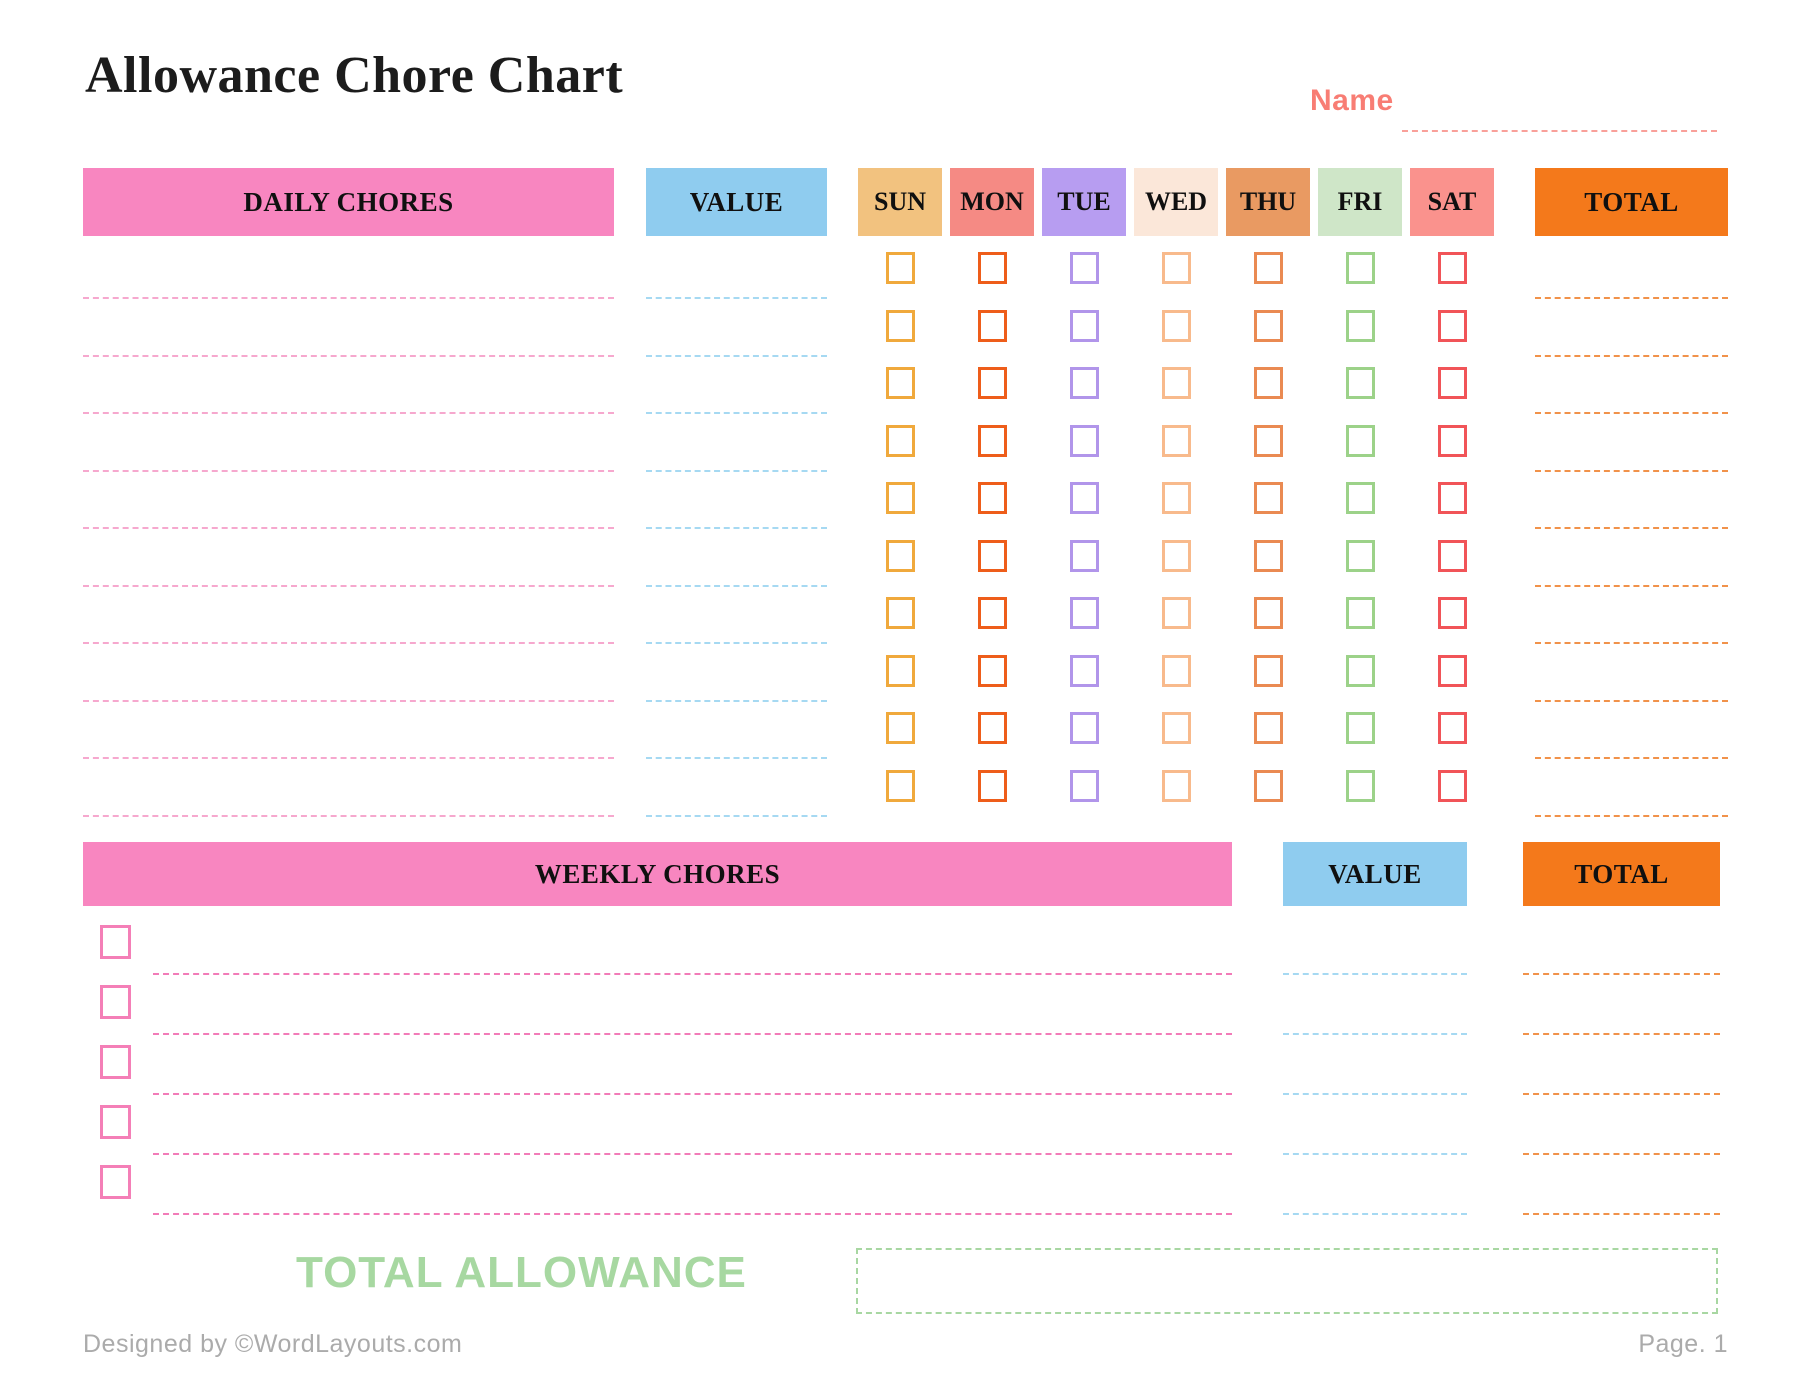 The height and width of the screenshot is (1391, 1800). Describe the element at coordinates (1176, 728) in the screenshot. I see `daily-checkbox-wed-r9` at that location.